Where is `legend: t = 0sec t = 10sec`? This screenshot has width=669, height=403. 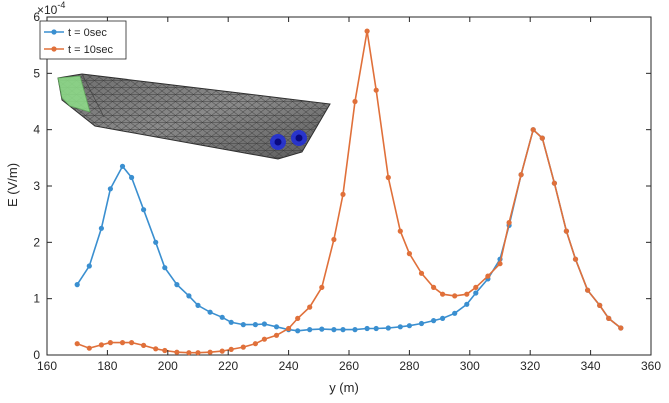 legend: t = 0sec t = 10sec is located at coordinates (83, 40).